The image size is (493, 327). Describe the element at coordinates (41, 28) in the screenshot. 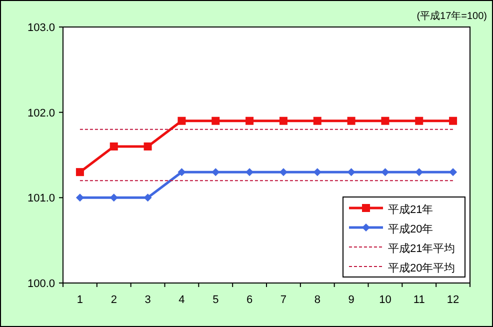

I see `y-tick-label: 103.0` at that location.